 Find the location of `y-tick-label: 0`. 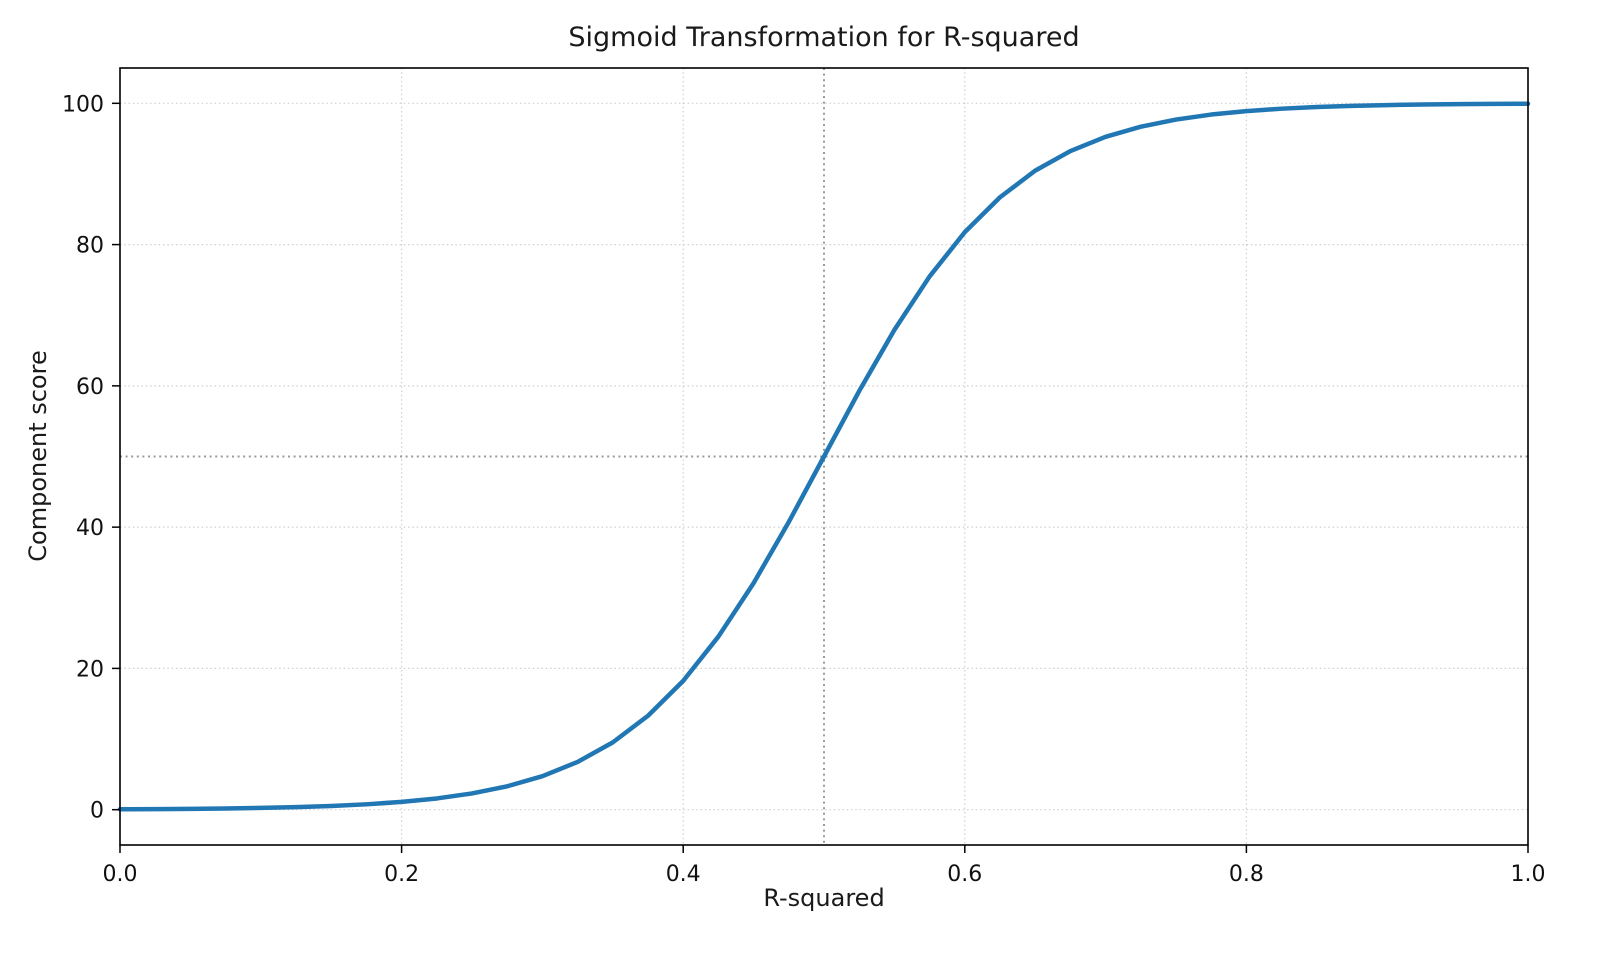

y-tick-label: 0 is located at coordinates (97, 811).